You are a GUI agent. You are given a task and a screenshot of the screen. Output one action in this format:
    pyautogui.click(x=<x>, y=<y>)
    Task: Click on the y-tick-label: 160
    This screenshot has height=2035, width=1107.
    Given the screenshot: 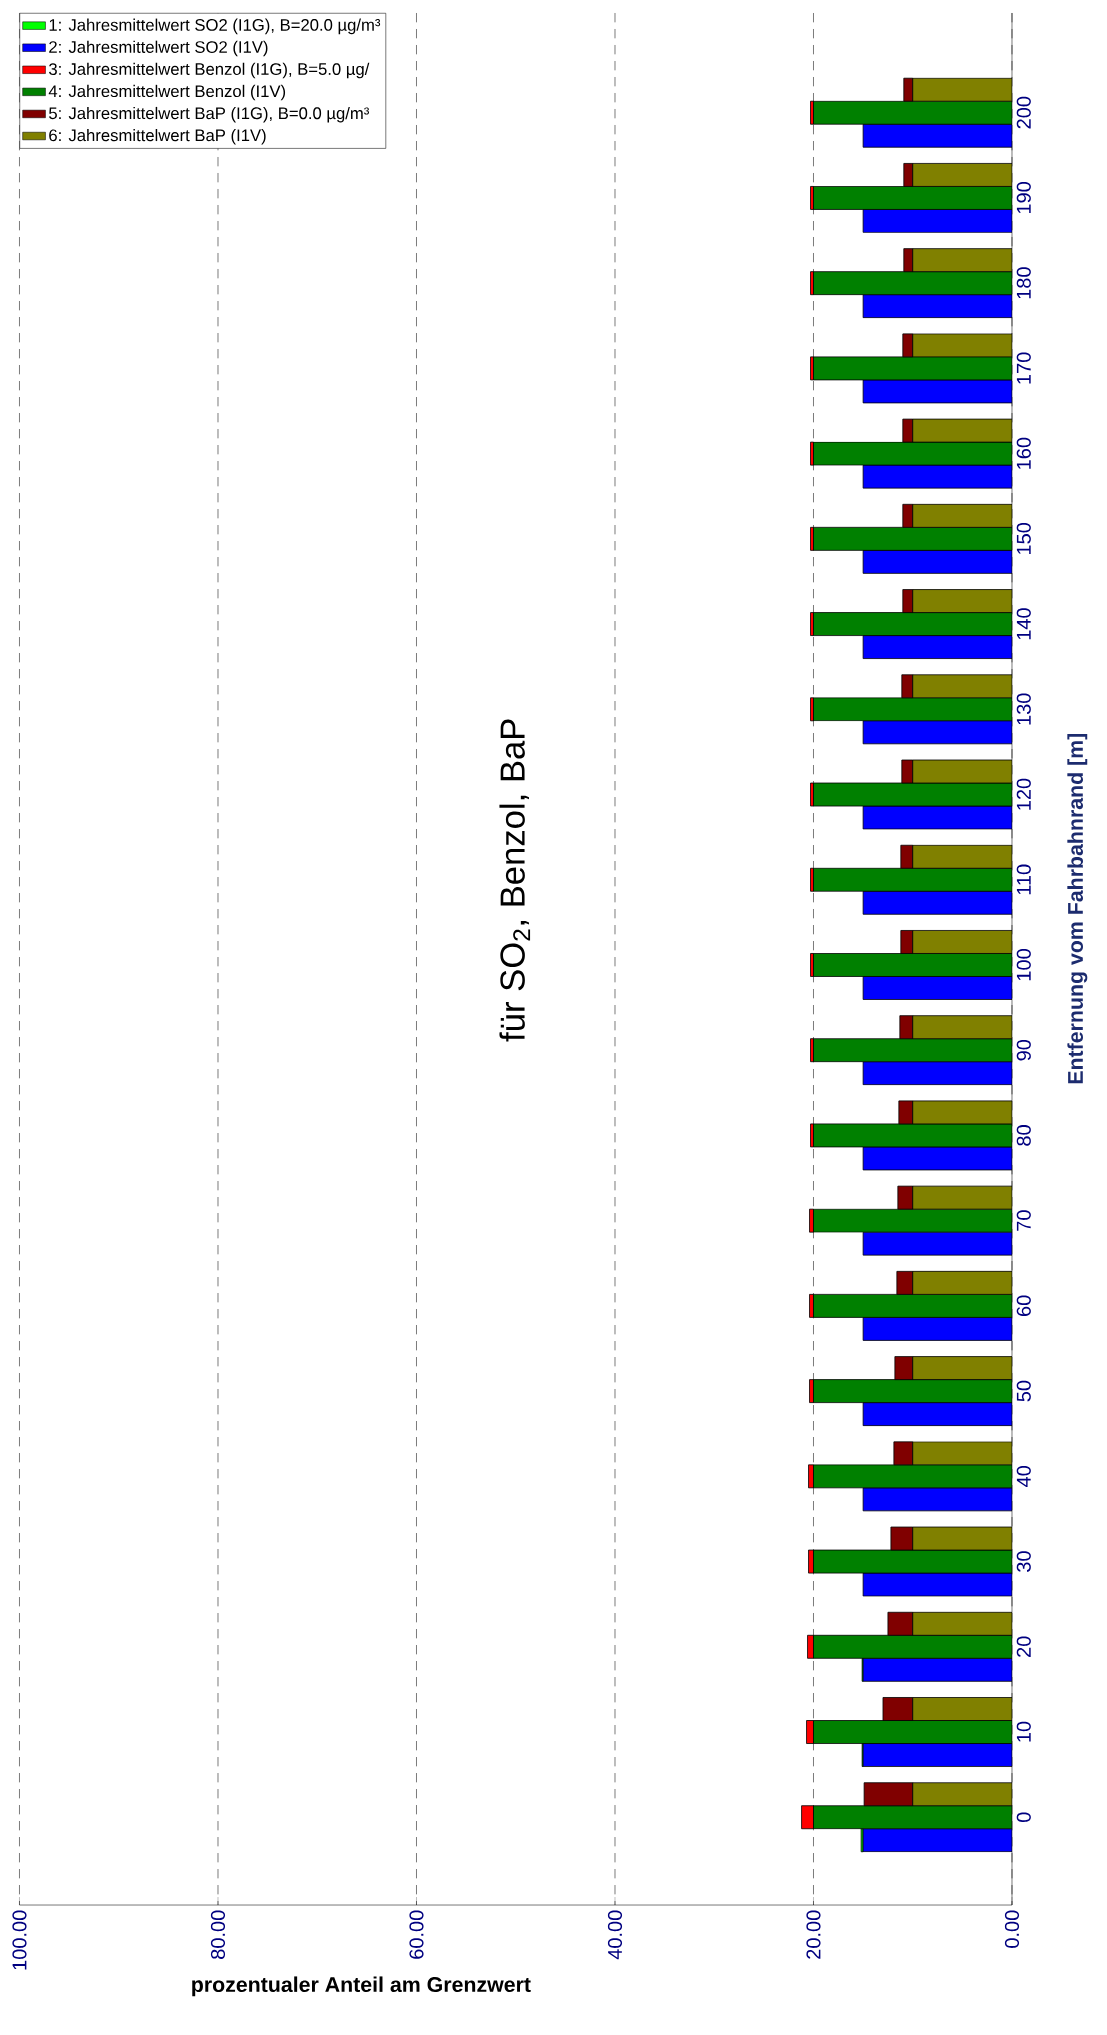 What is the action you would take?
    pyautogui.click(x=1023, y=453)
    